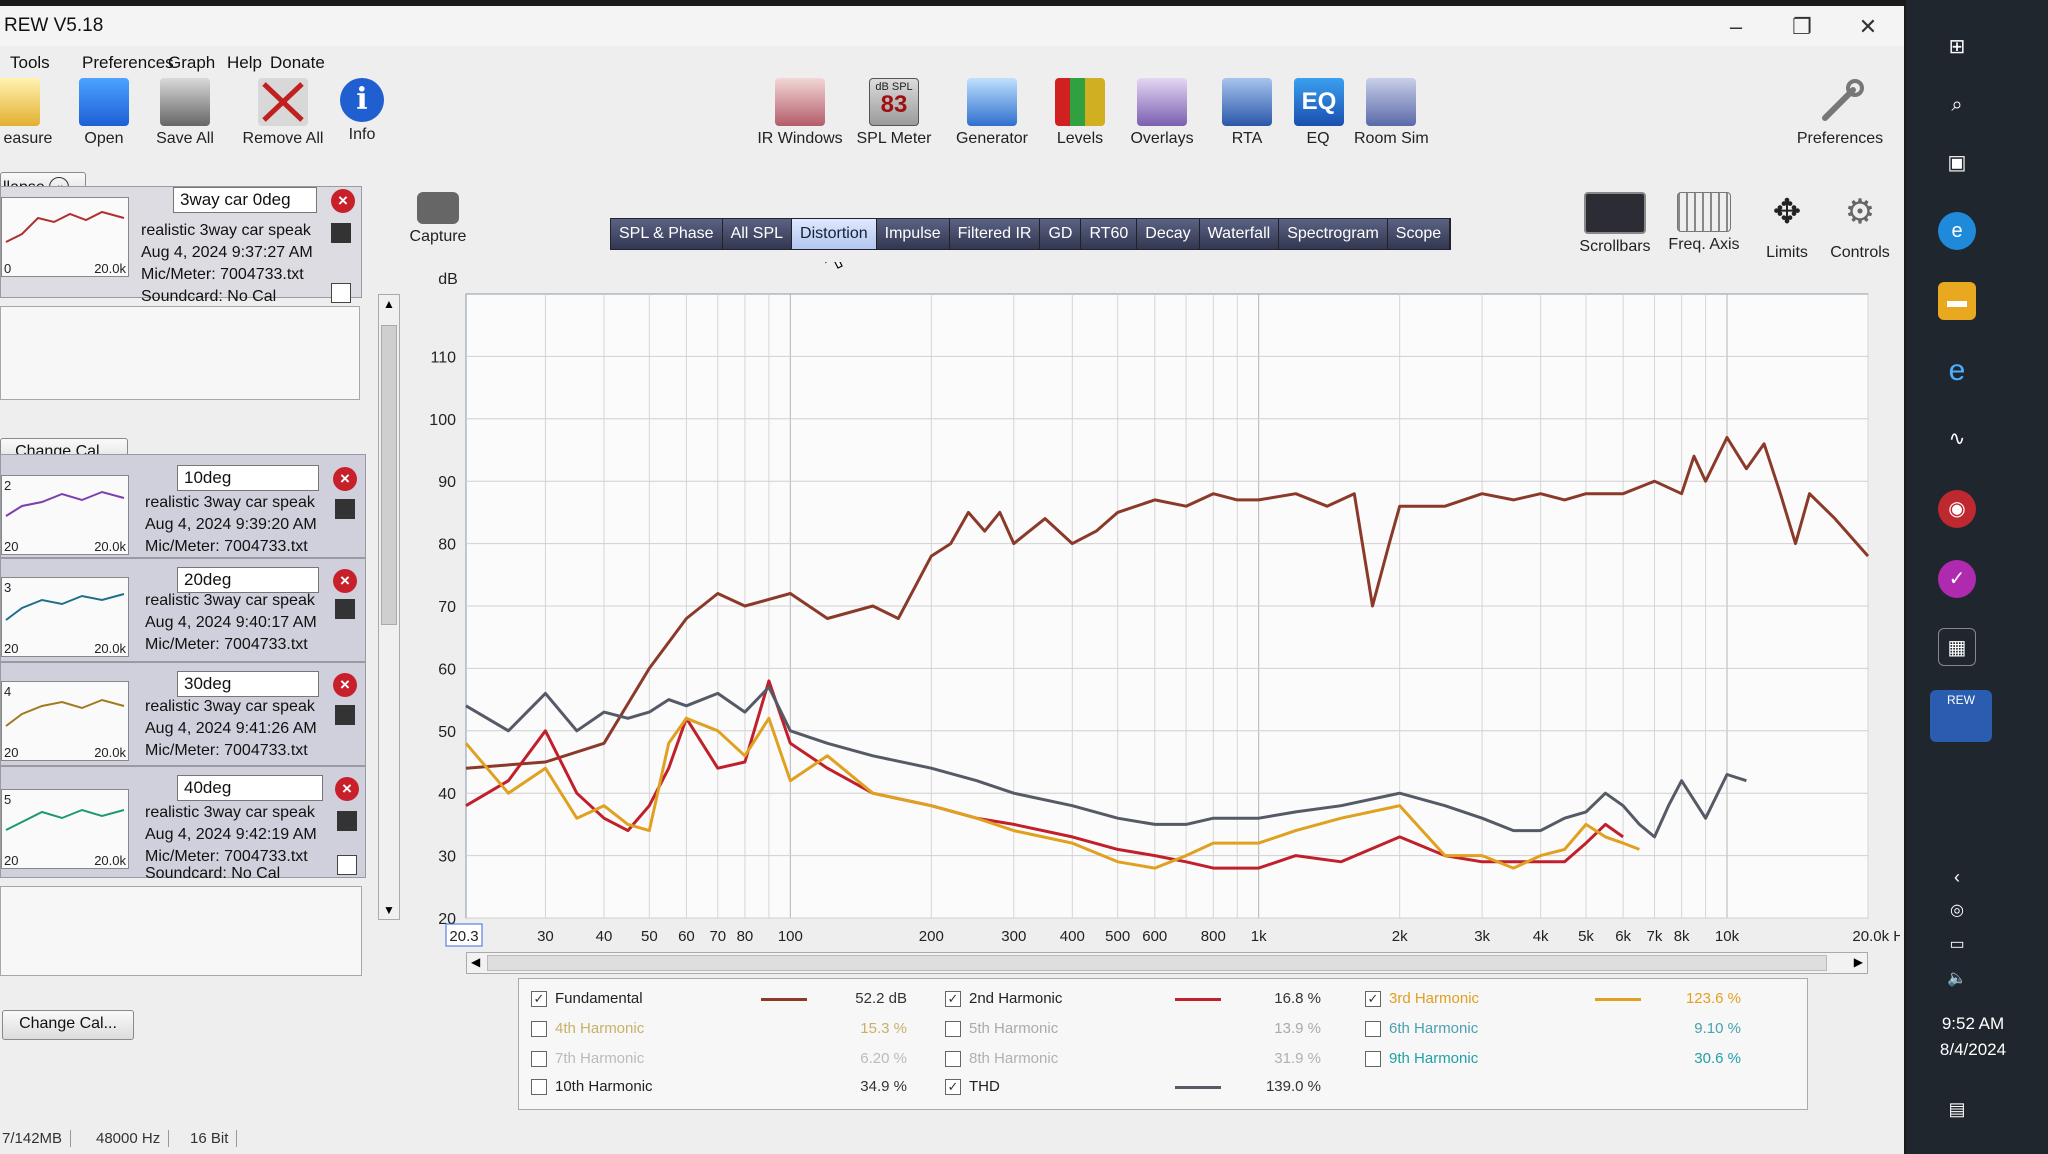  What do you see at coordinates (104, 113) in the screenshot?
I see `open-button: Open` at bounding box center [104, 113].